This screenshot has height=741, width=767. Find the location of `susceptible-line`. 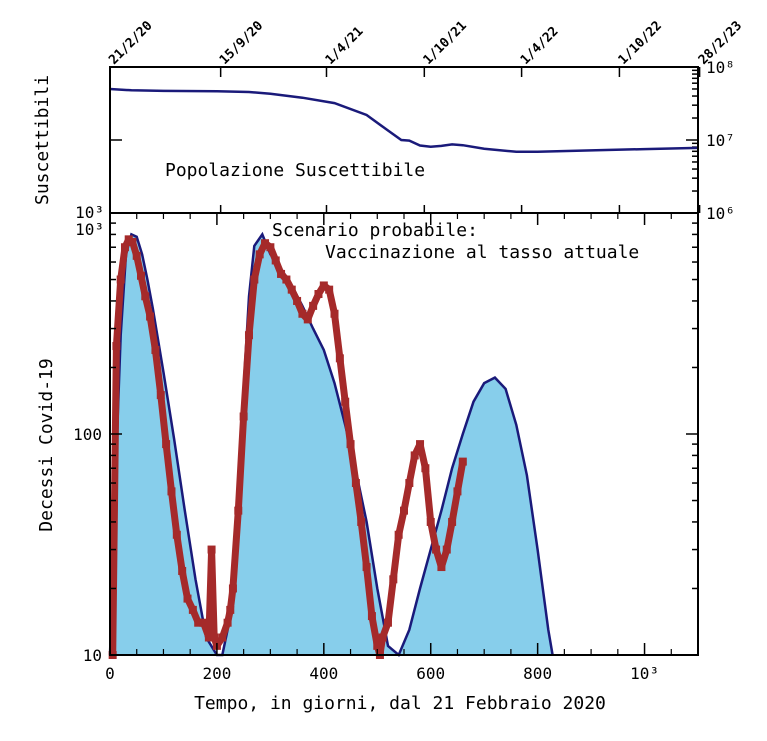

susceptible-line is located at coordinates (404, 120).